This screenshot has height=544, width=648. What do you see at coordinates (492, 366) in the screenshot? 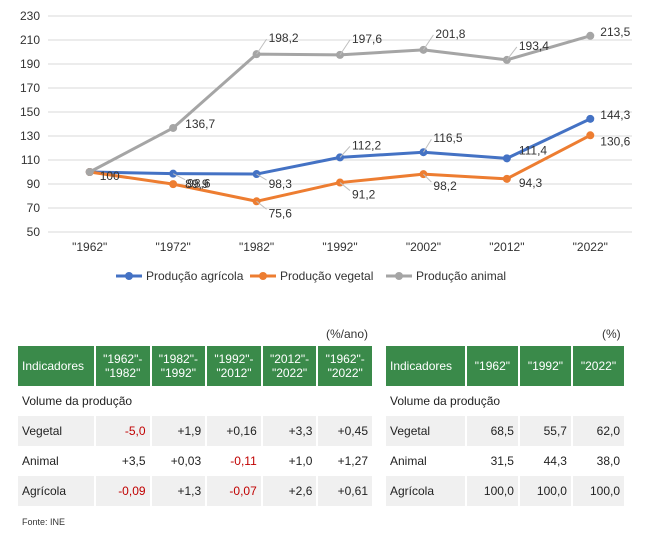
I see `column-header: "1962"` at bounding box center [492, 366].